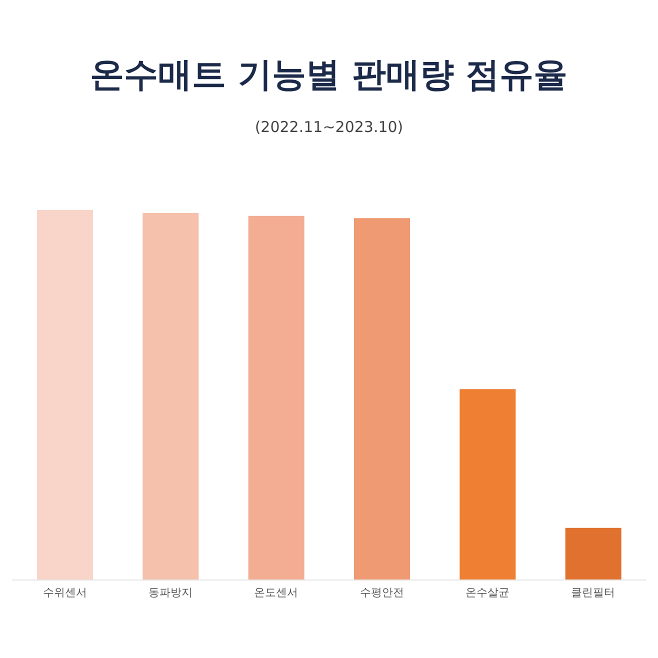 This screenshot has height=658, width=658. I want to click on x-tick-label: 동파방지, so click(170, 592).